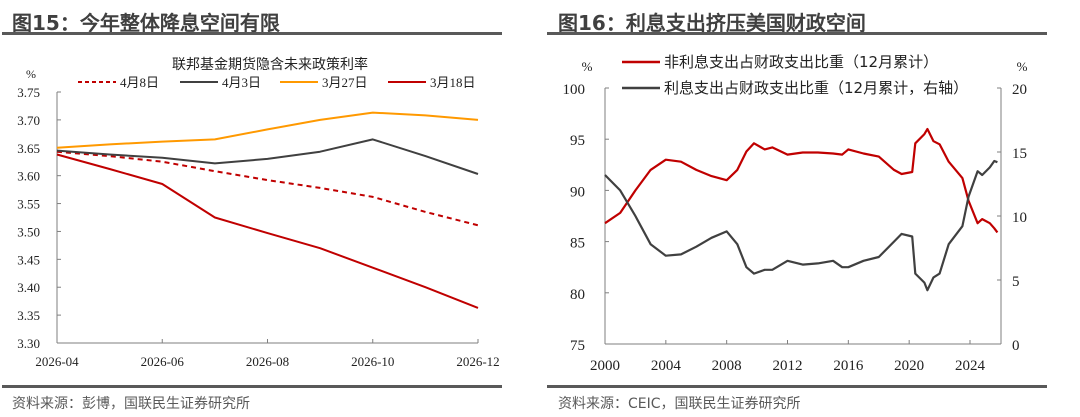  What do you see at coordinates (577, 141) in the screenshot?
I see `chart2-ytick-label: 95` at bounding box center [577, 141].